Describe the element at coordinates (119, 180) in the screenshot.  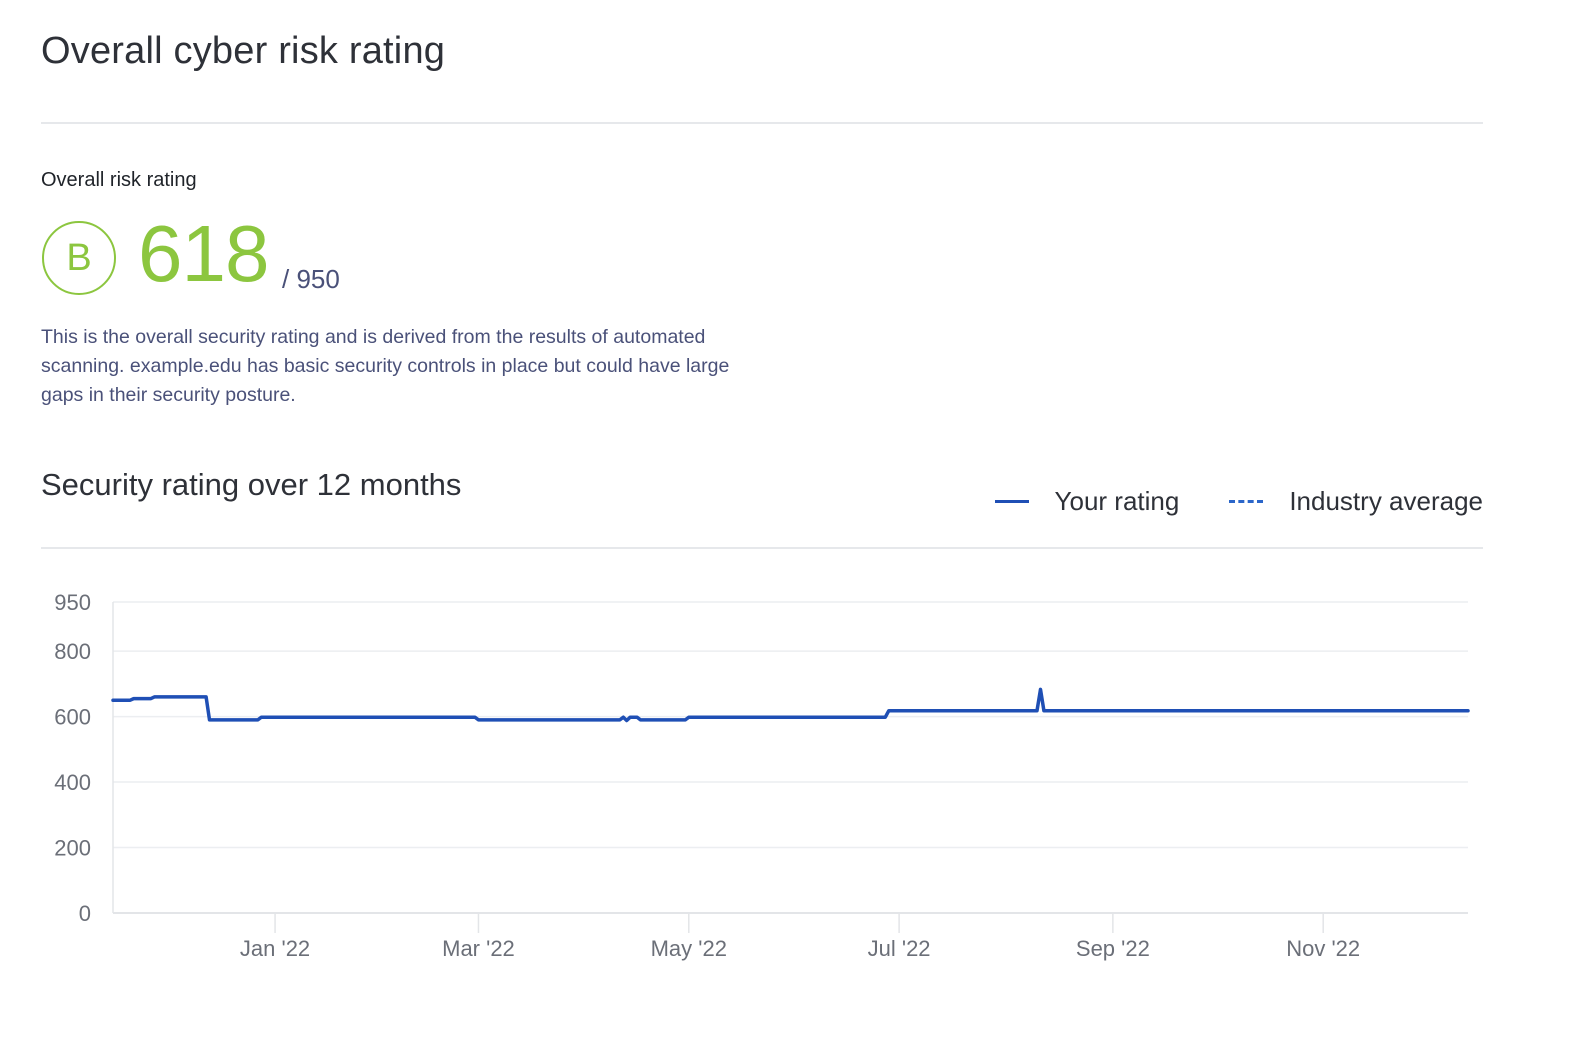
I see `overall-risk-label: Overall risk rating` at that location.